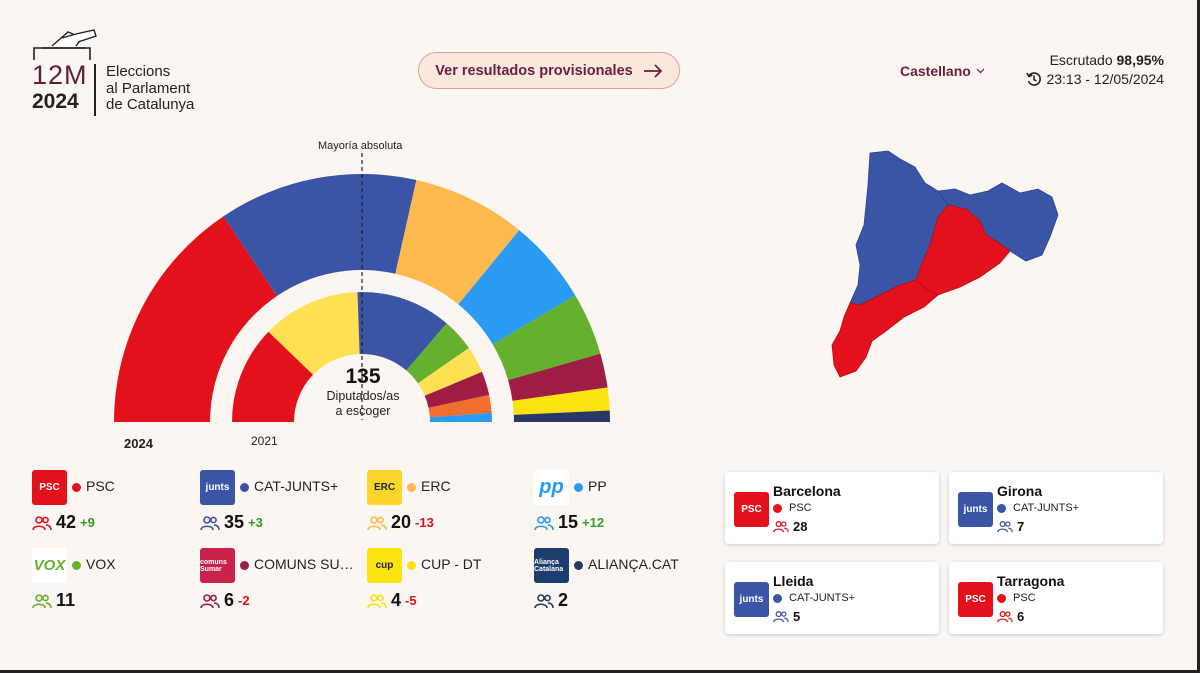 The height and width of the screenshot is (673, 1200). What do you see at coordinates (363, 376) in the screenshot?
I see `total-seats-value: 135` at bounding box center [363, 376].